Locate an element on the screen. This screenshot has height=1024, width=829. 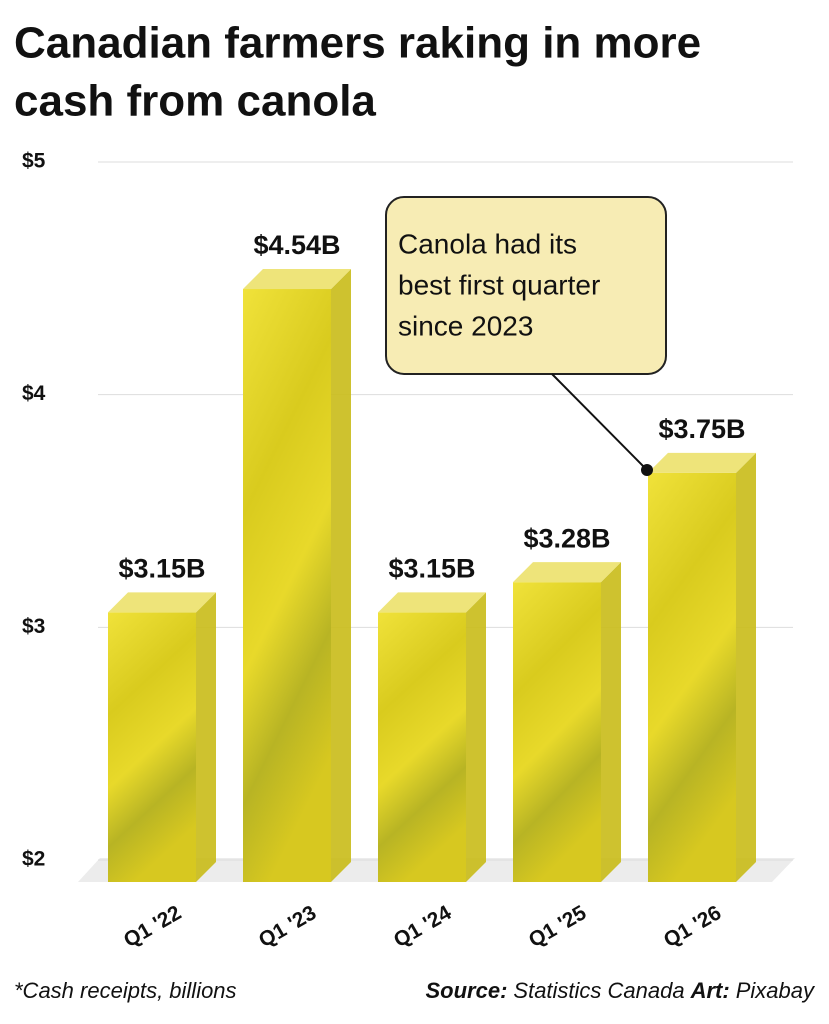
callout-box is located at coordinates (526, 285).